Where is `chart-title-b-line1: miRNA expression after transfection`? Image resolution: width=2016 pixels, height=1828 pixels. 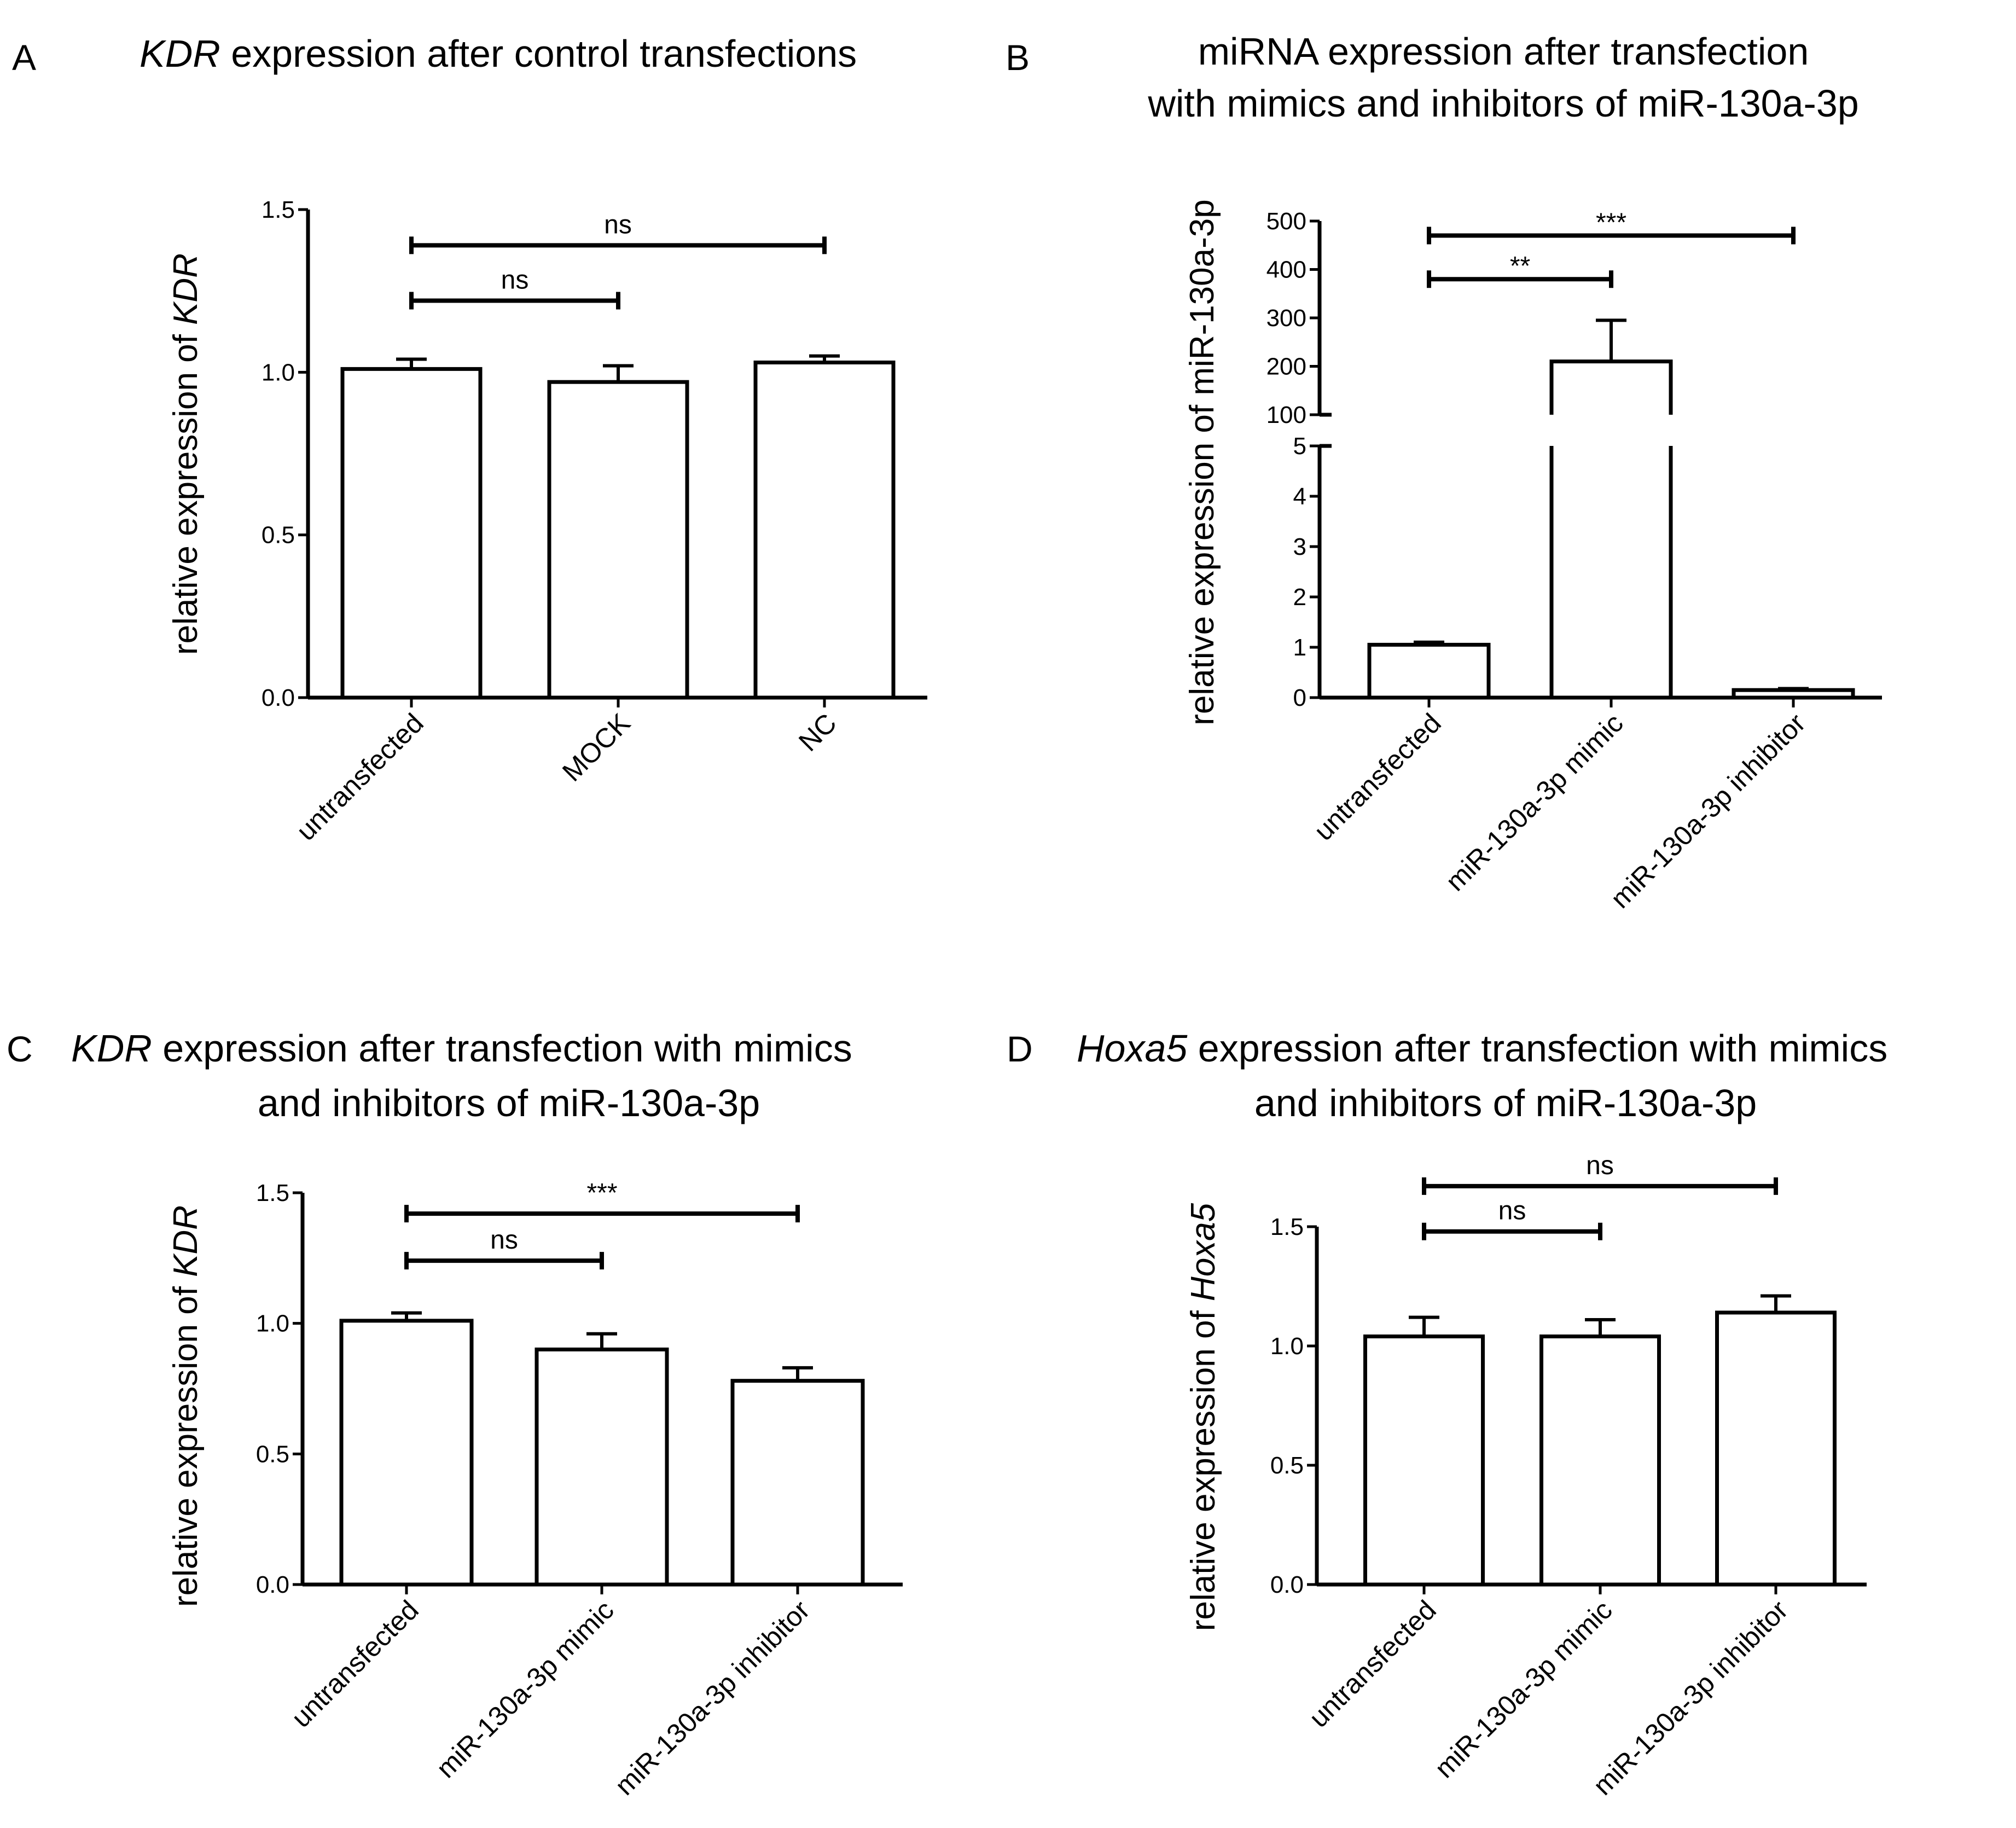 chart-title-b-line1: miRNA expression after transfection is located at coordinates (1504, 52).